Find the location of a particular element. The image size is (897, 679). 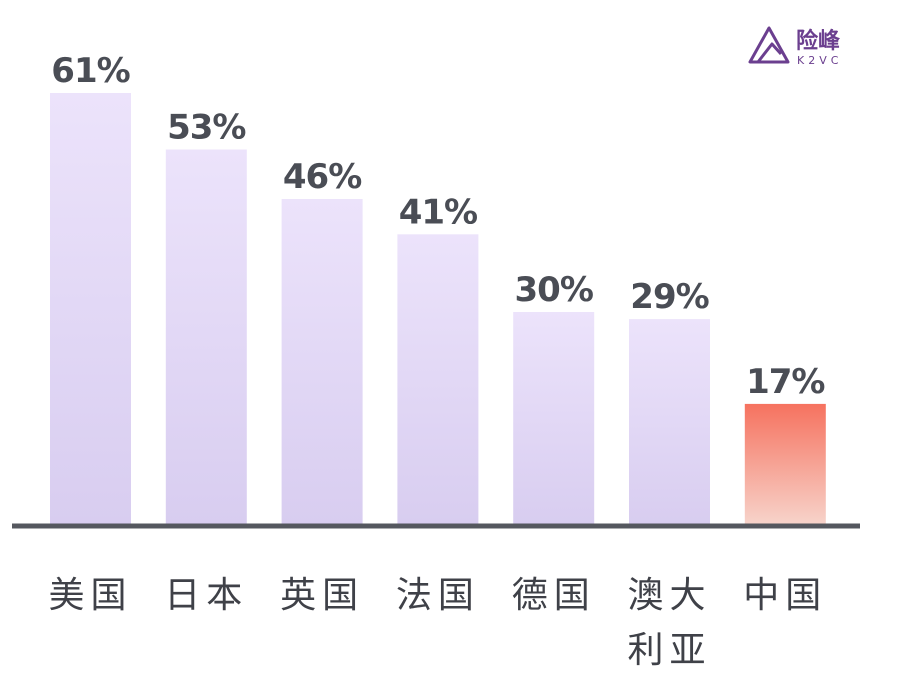

category-label-6-line-1: 澳大 is located at coordinates (669, 595).